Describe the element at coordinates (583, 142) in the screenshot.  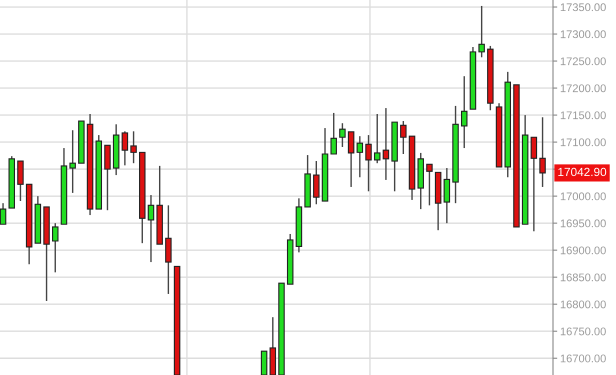
I see `y-tick-label: 17100.00` at that location.